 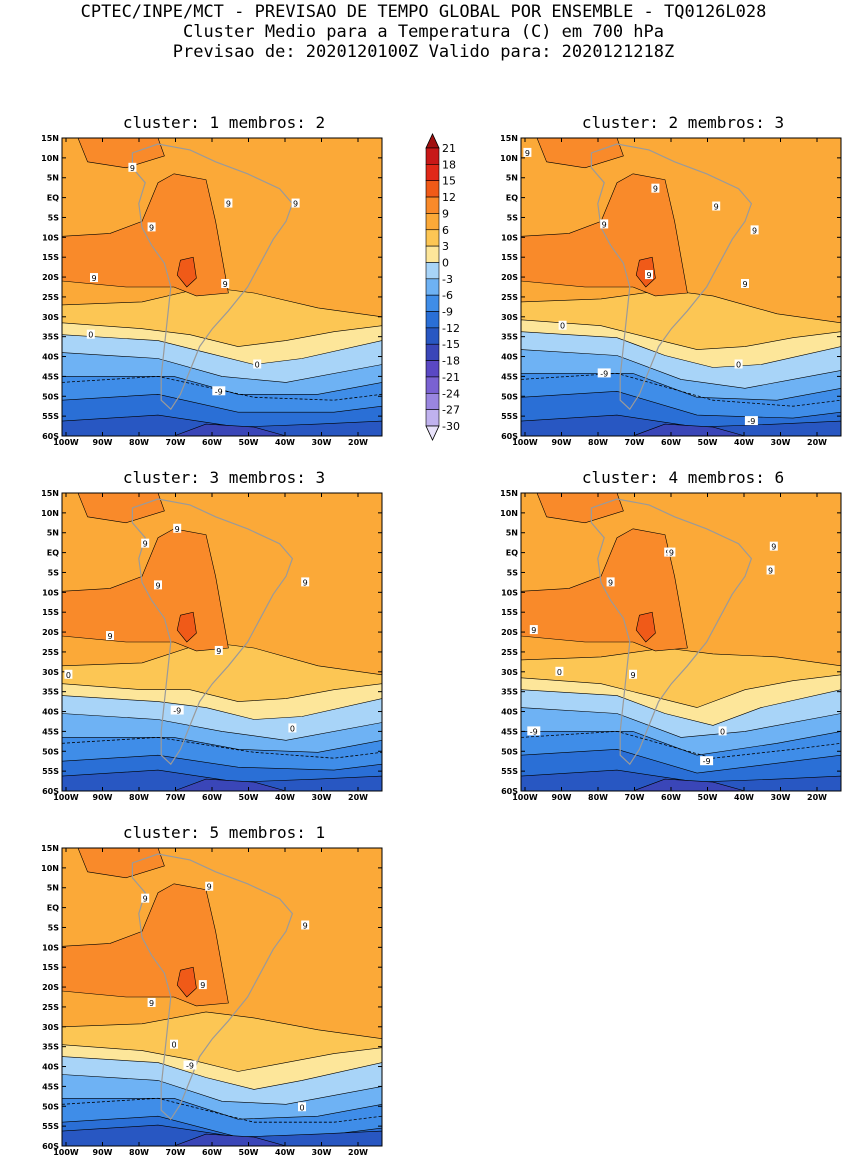 What do you see at coordinates (449, 148) in the screenshot?
I see `colorbar-label: 21` at bounding box center [449, 148].